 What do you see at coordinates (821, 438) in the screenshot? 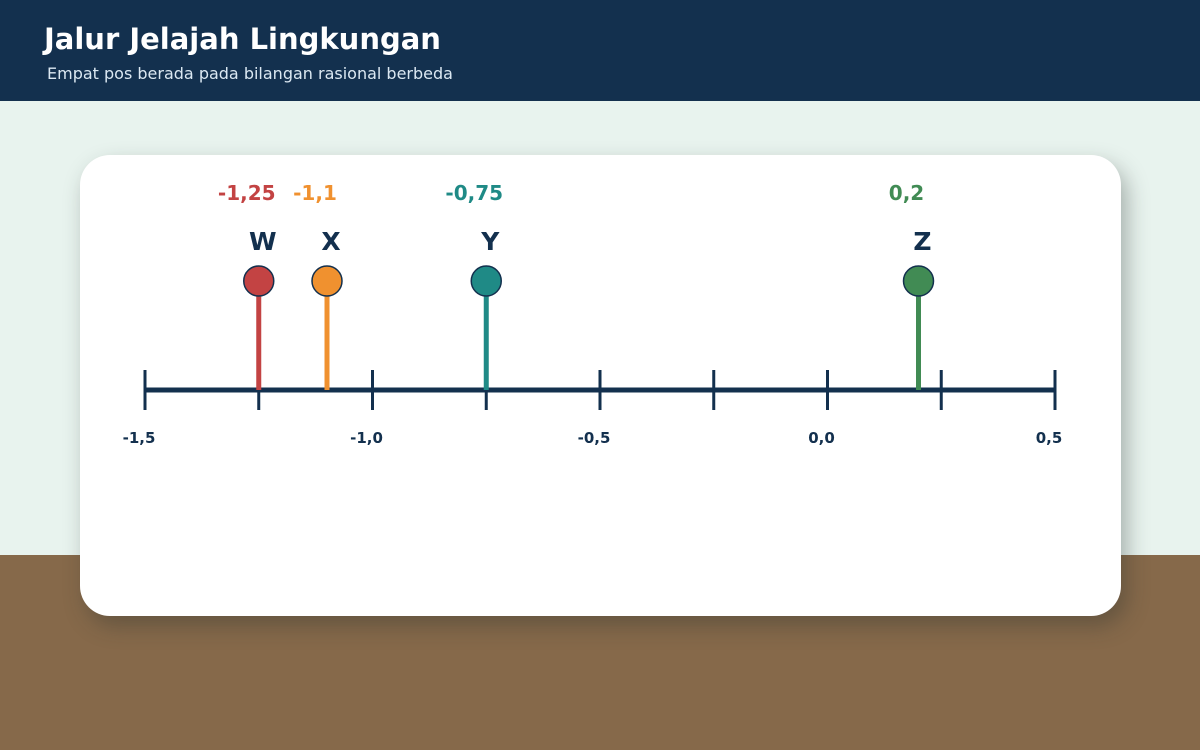
I see `tick-label: 0,0` at bounding box center [821, 438].